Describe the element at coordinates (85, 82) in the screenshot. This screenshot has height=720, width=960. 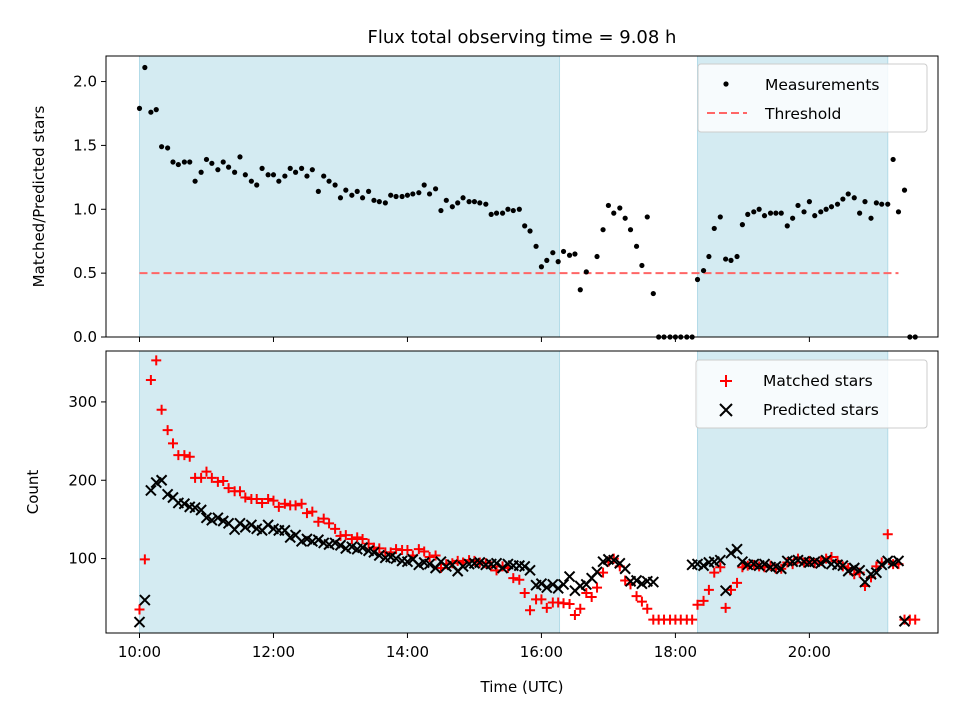
I see `y-tick-label: 2.0` at that location.